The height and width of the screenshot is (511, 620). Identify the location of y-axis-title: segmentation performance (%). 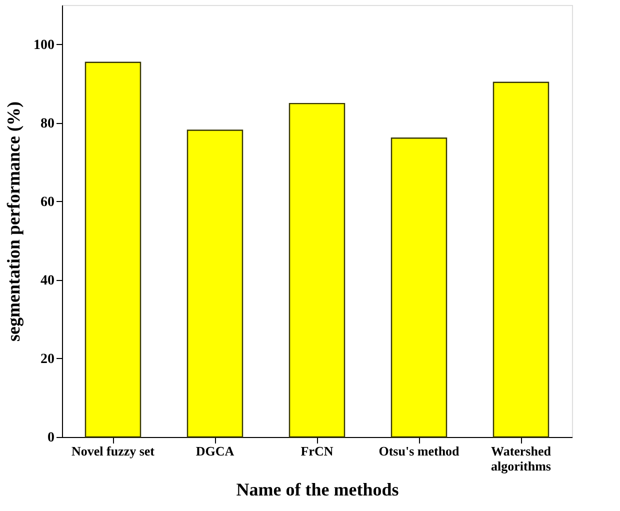
(14, 222).